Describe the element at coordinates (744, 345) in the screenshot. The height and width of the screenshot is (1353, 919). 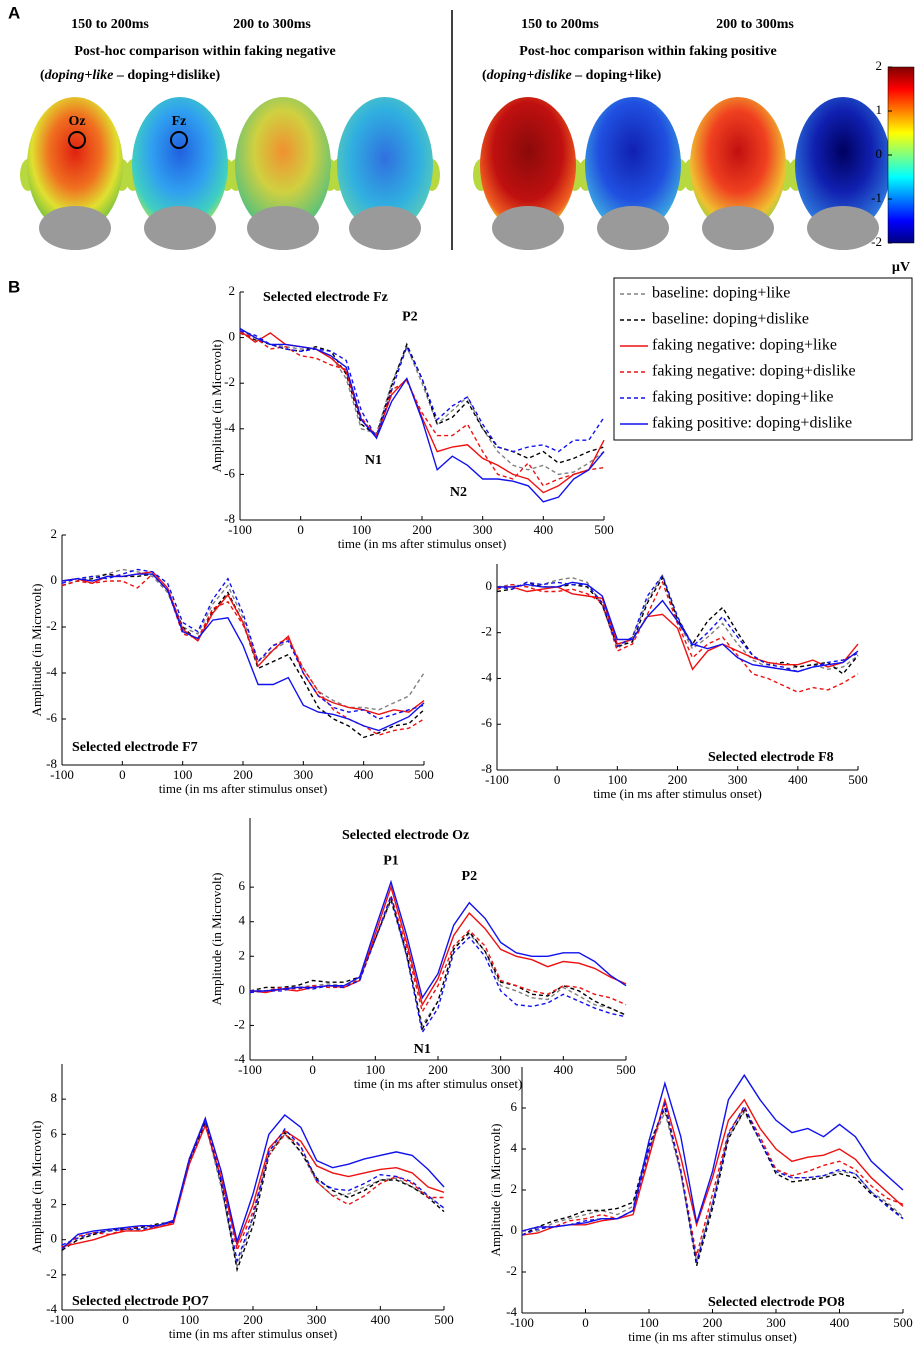
I see `legend-label: faking negative: doping+like` at that location.